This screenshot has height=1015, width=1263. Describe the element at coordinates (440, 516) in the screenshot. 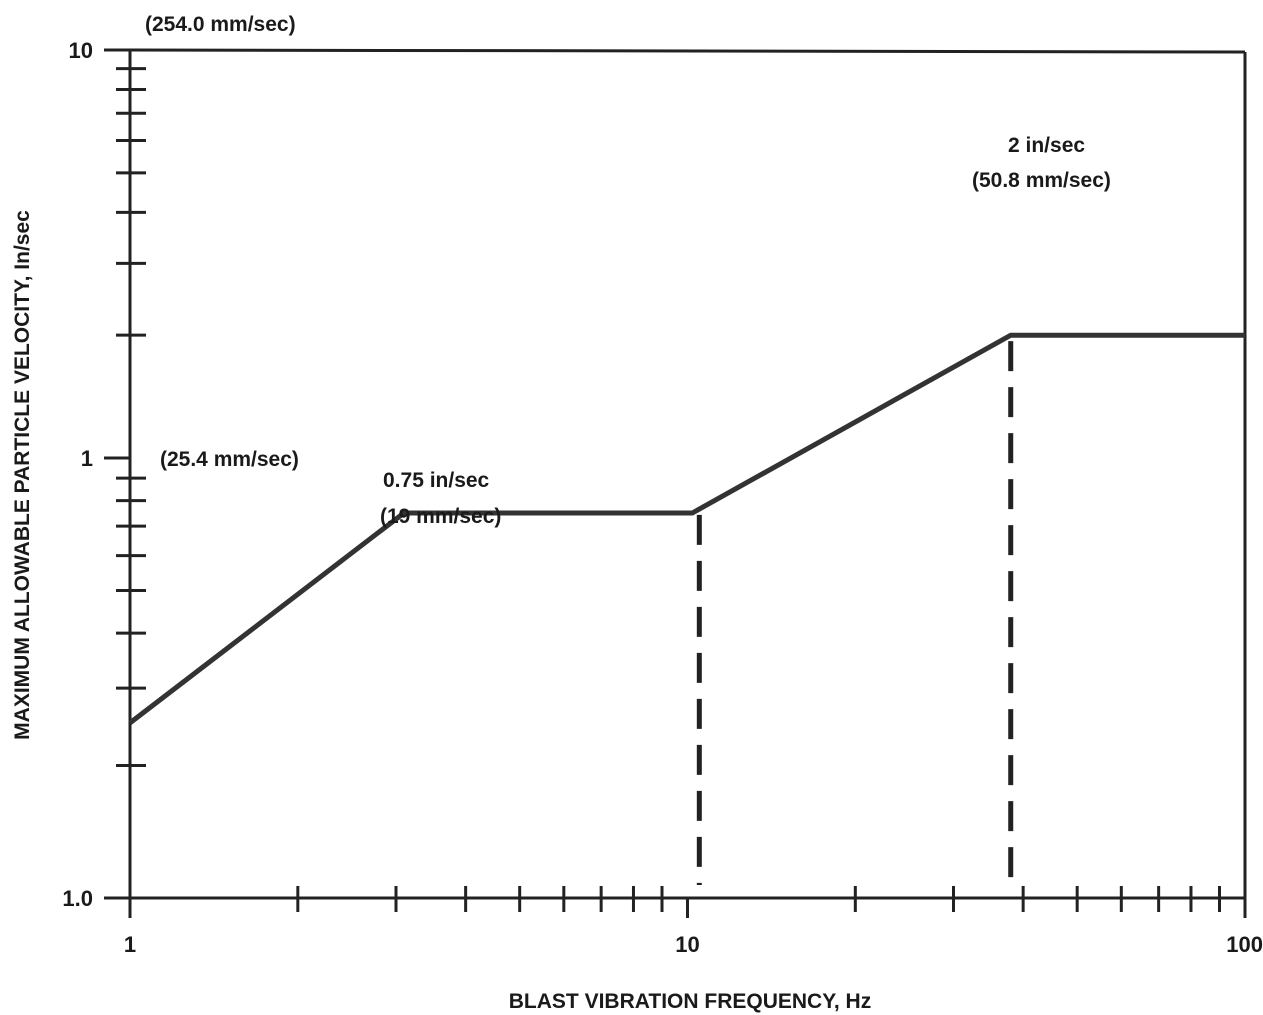

I see `annotation-19-mm-sec: (19 mm/sec)` at that location.